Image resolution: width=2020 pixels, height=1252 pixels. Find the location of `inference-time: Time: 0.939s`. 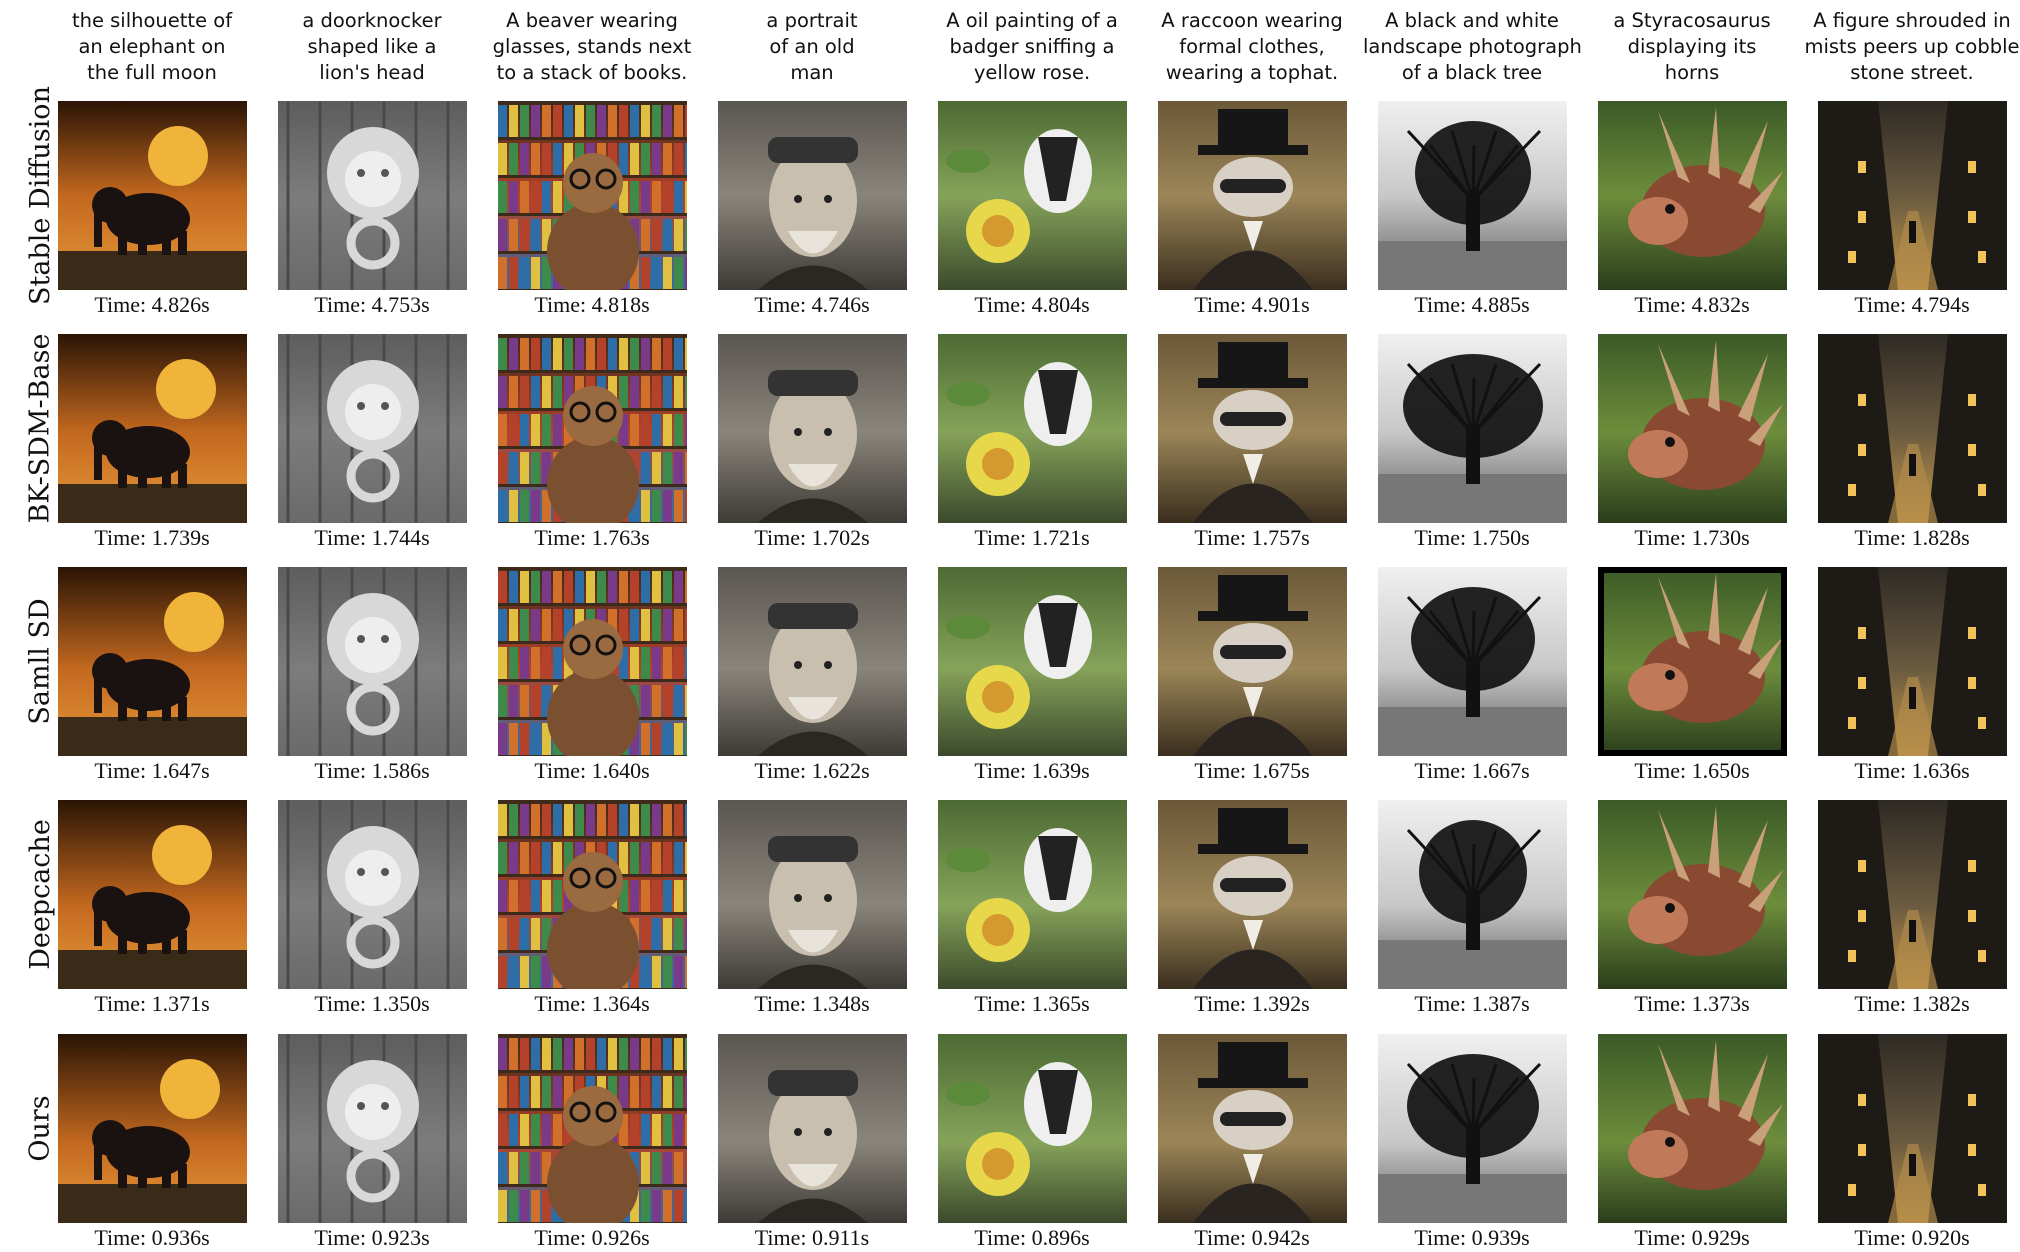

inference-time: Time: 0.939s is located at coordinates (1472, 1237).